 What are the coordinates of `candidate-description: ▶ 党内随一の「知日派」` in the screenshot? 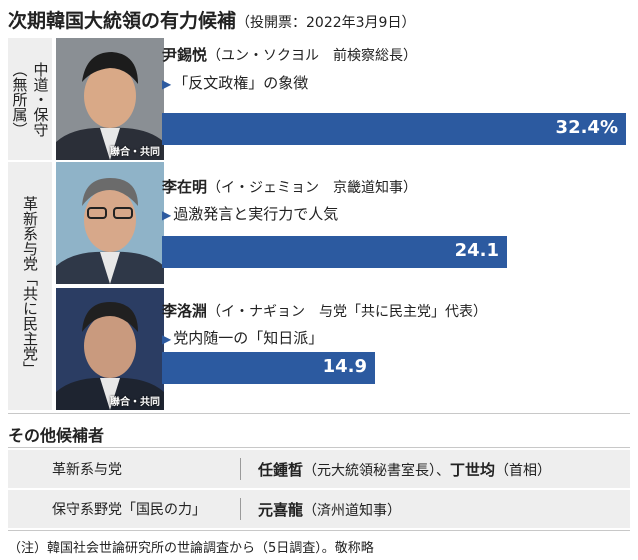 It's located at (243, 338).